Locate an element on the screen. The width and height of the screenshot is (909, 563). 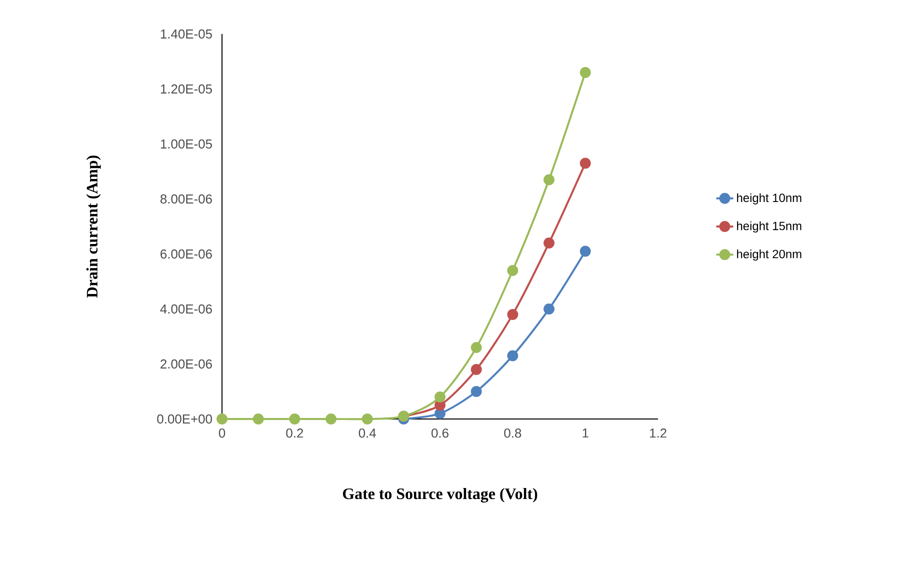
legend-label: height 20nm is located at coordinates (769, 255).